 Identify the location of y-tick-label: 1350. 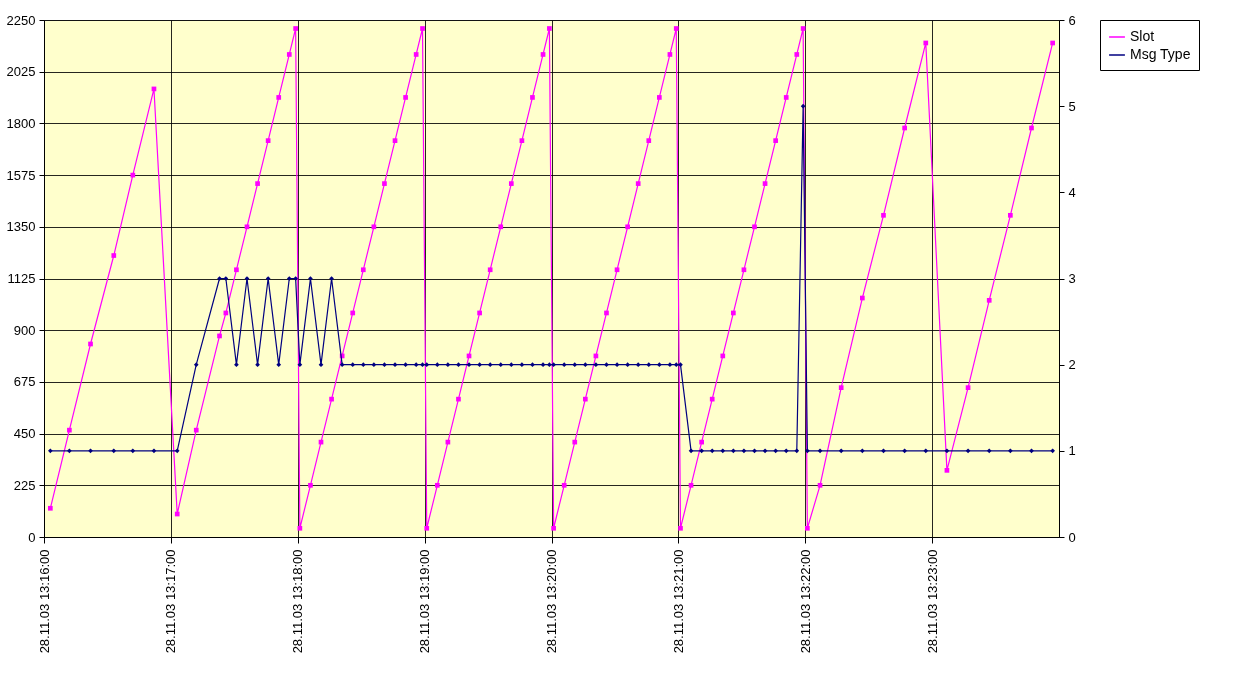
(21, 227).